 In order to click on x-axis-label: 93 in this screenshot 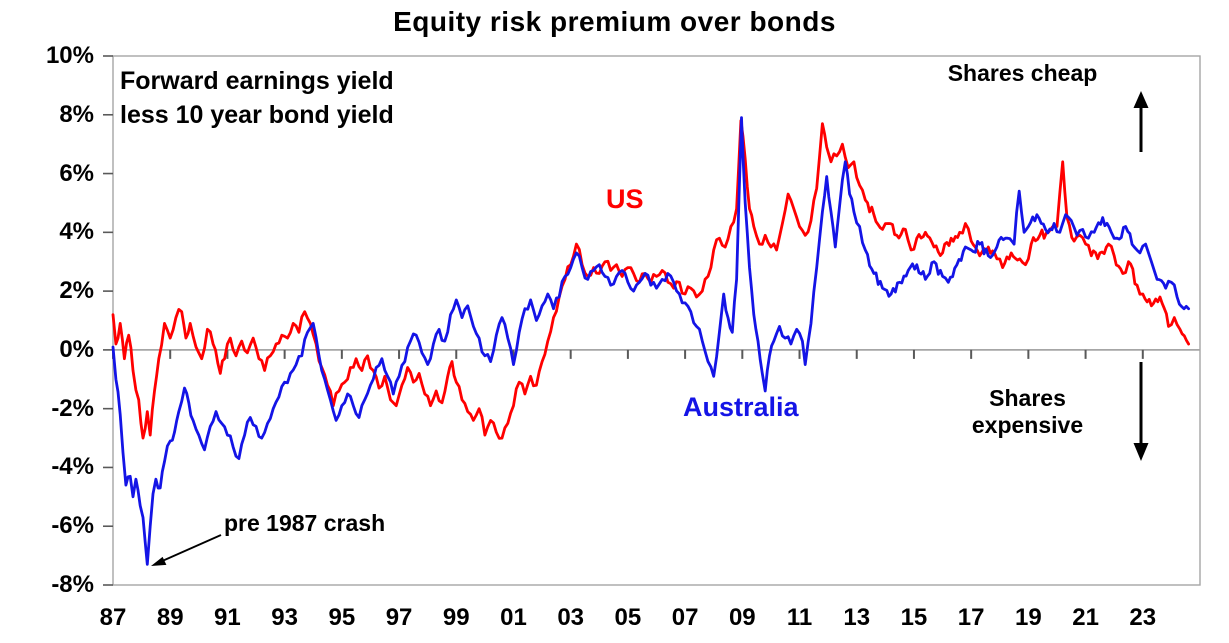, I will do `click(284, 617)`.